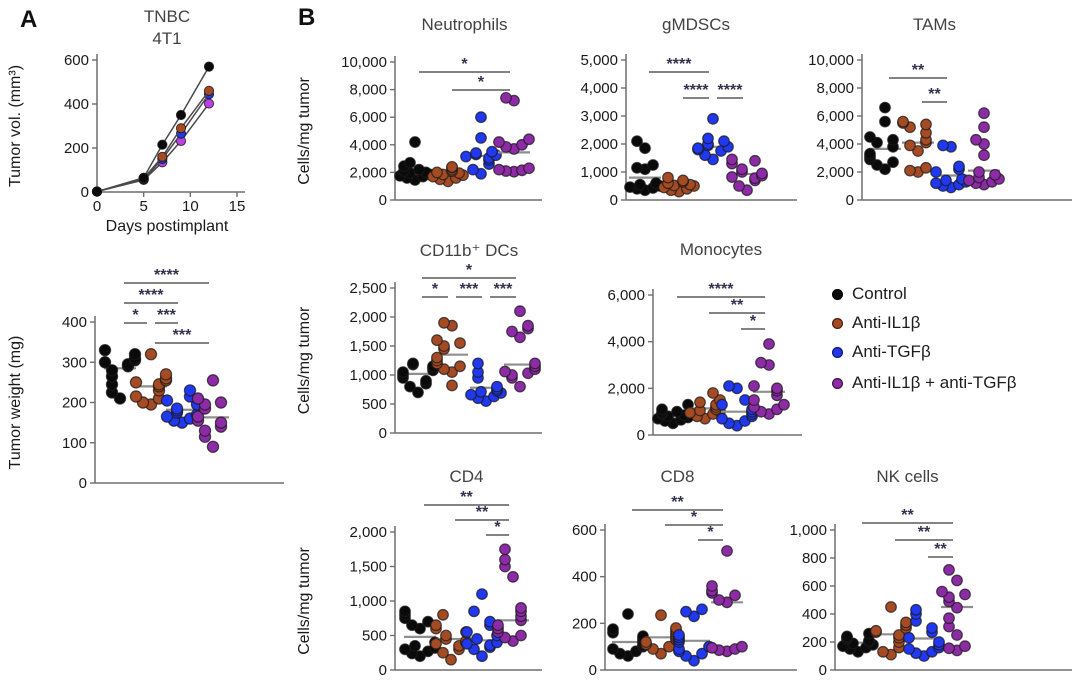 This screenshot has width=1080, height=696. Describe the element at coordinates (190, 206) in the screenshot. I see `x-tick-label: 10` at that location.